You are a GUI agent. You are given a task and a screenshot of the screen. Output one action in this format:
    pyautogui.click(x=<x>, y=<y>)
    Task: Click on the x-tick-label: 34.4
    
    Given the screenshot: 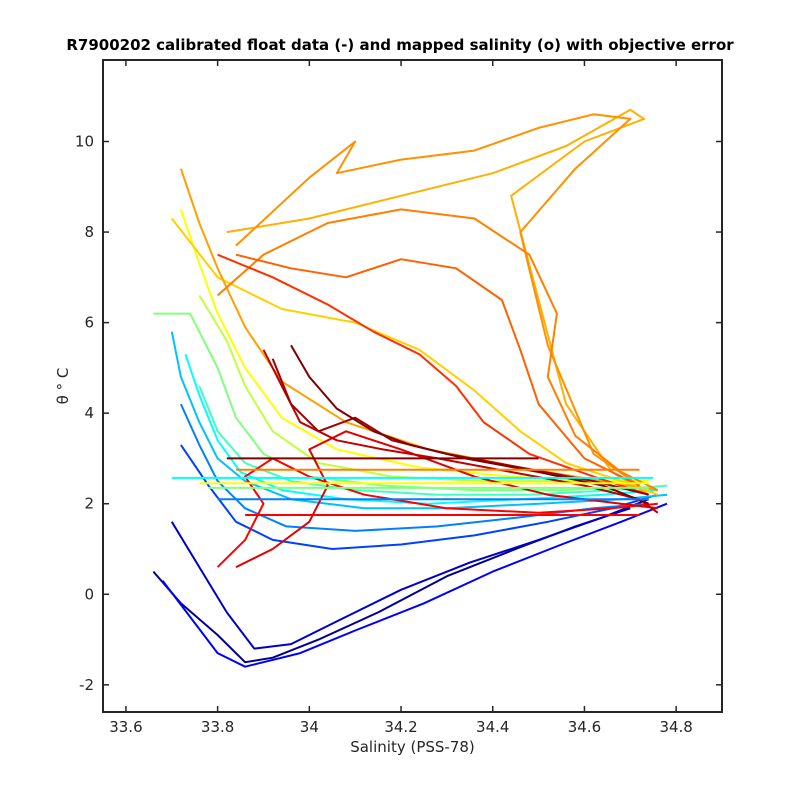 What is the action you would take?
    pyautogui.click(x=492, y=727)
    